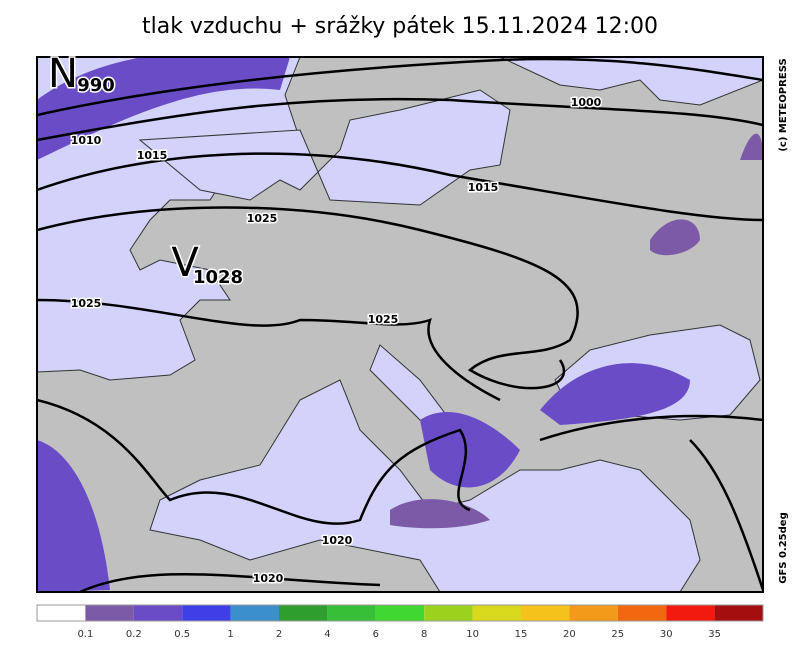  What do you see at coordinates (586, 102) in the screenshot?
I see `isobar-label: 1000` at bounding box center [586, 102].